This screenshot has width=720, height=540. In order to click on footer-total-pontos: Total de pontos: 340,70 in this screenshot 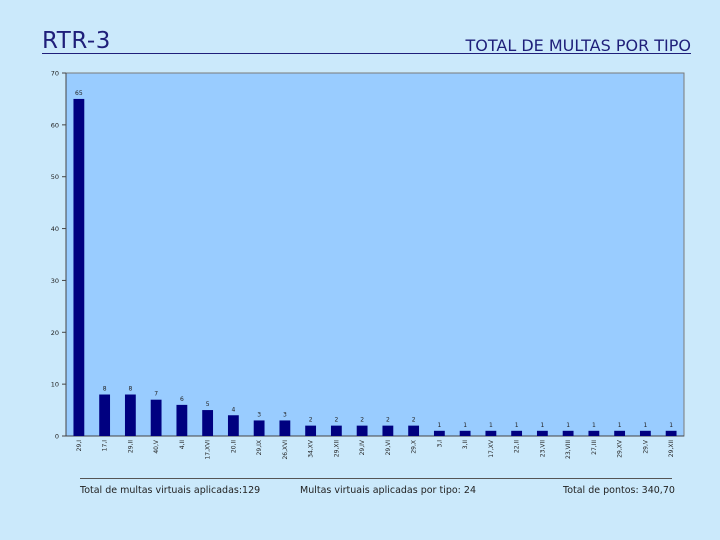, I will do `click(619, 490)`.